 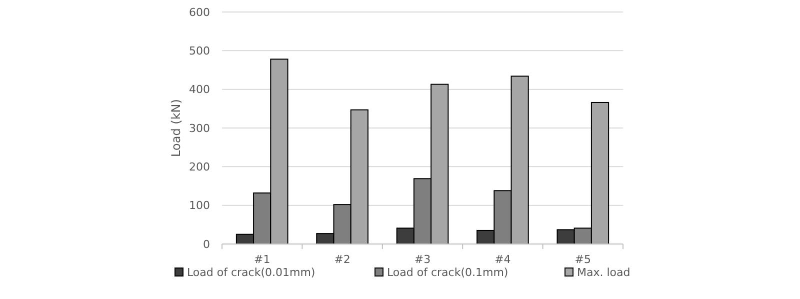 I want to click on y-tick-label: 300, so click(x=199, y=128).